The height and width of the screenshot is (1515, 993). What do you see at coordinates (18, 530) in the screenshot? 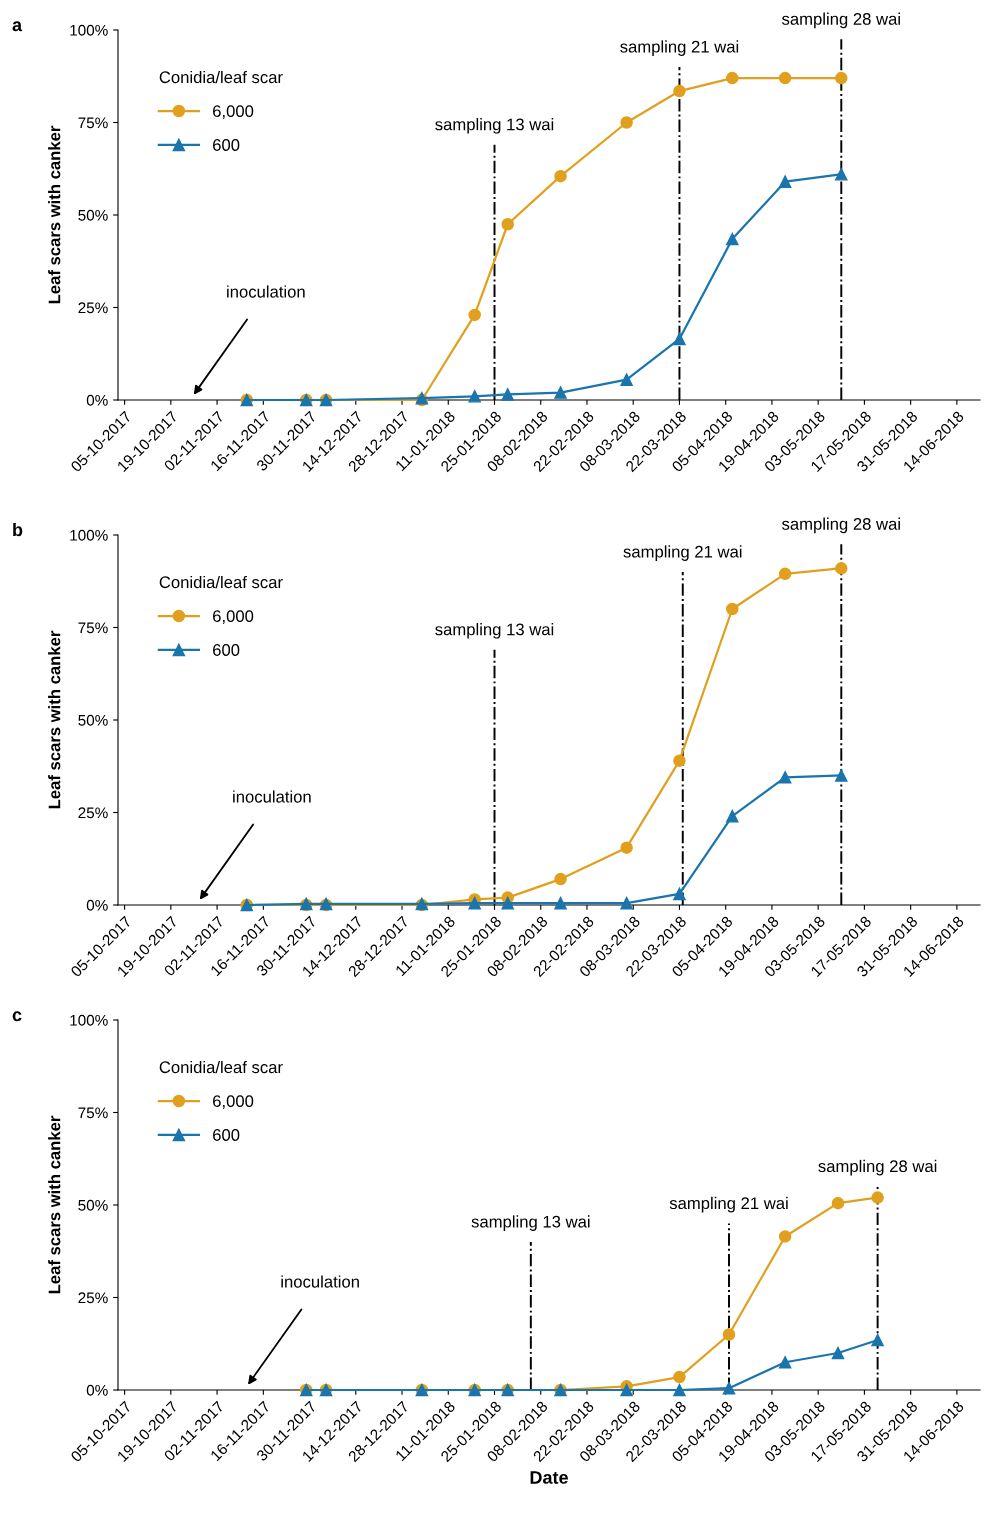
I see `text: b` at bounding box center [18, 530].